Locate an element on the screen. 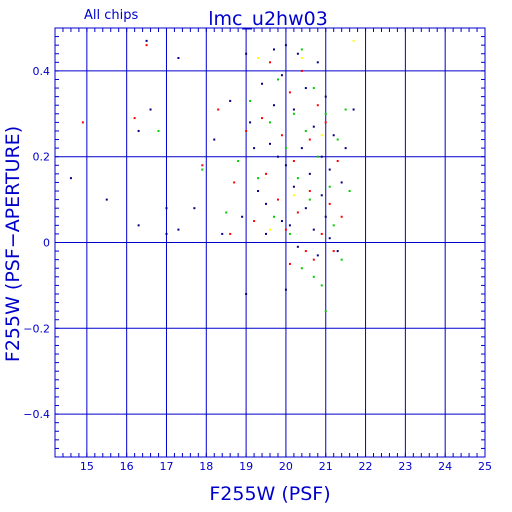 The width and height of the screenshot is (512, 512). y-tick-label: 0 is located at coordinates (46, 243).